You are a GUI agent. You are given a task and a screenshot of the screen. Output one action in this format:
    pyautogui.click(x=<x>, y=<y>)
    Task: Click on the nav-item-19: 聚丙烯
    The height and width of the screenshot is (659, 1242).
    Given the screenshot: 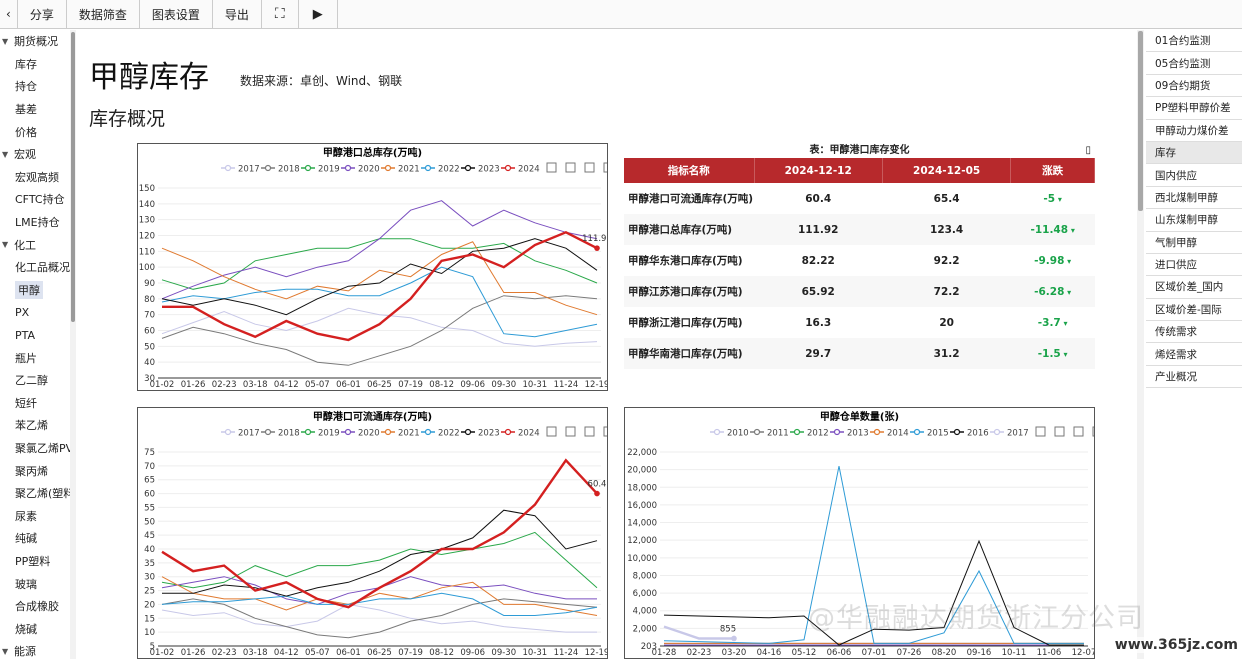 What is the action you would take?
    pyautogui.click(x=35, y=470)
    